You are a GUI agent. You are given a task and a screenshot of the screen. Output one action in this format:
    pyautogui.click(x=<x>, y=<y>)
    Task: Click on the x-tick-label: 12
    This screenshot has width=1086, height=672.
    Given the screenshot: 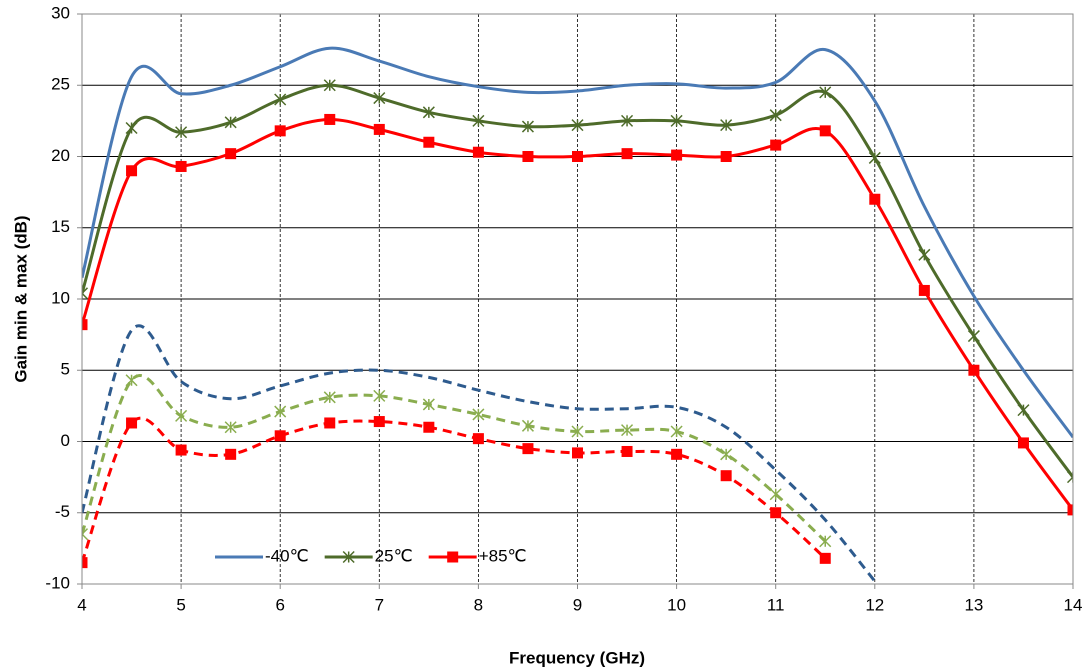 What is the action you would take?
    pyautogui.click(x=874, y=604)
    